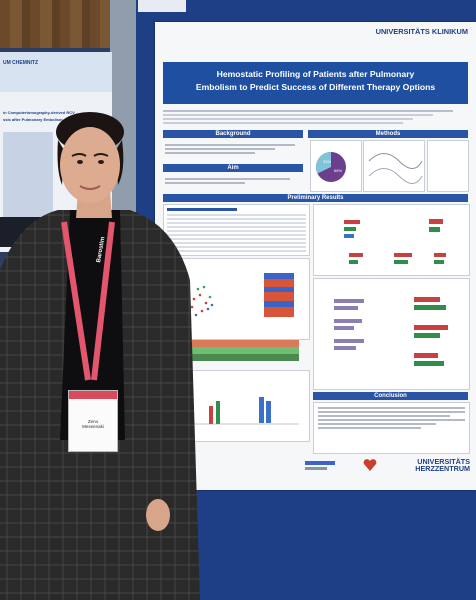  What do you see at coordinates (390, 396) in the screenshot?
I see `section-conclusion: Conclusion` at bounding box center [390, 396].